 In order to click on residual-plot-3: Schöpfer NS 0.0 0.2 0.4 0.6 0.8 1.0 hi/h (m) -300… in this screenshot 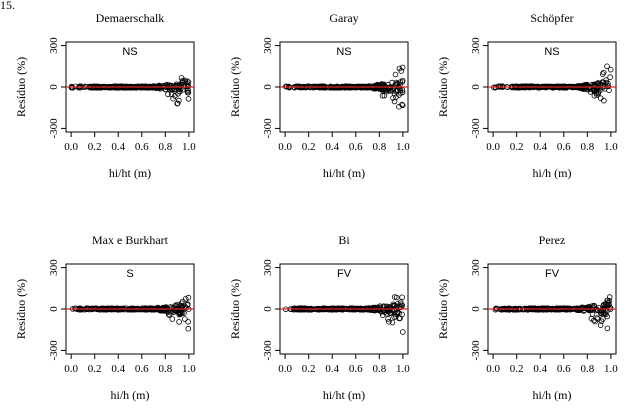, I will do `click(527, 95)`.